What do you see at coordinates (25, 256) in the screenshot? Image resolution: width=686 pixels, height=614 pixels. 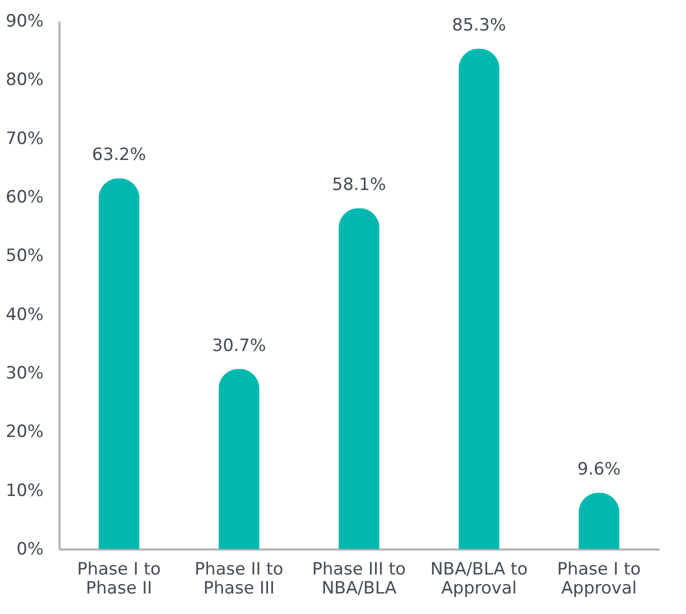 I see `y-tick-label: 50%` at bounding box center [25, 256].